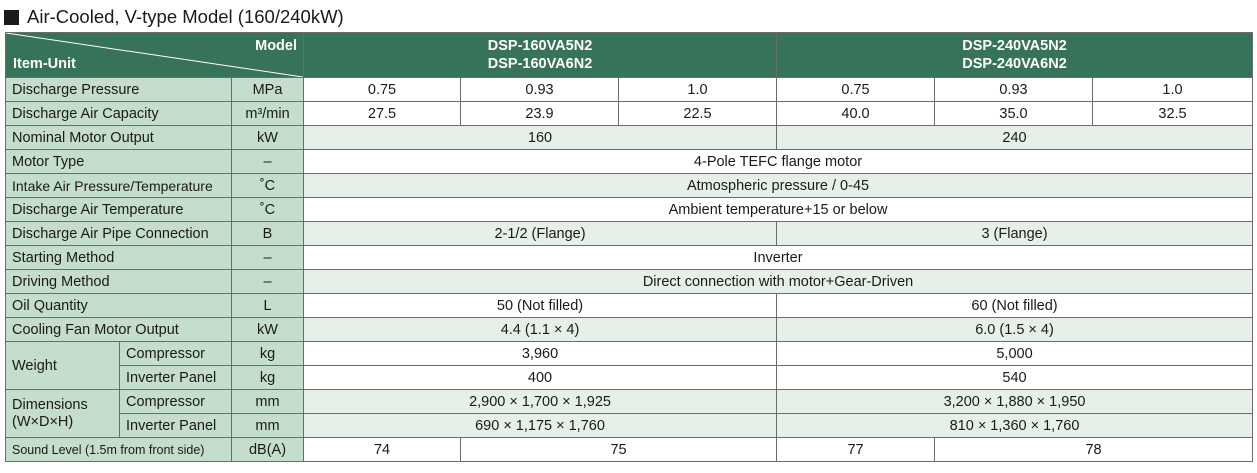  What do you see at coordinates (118, 113) in the screenshot?
I see `row-label: Discharge Air Capacity` at bounding box center [118, 113].